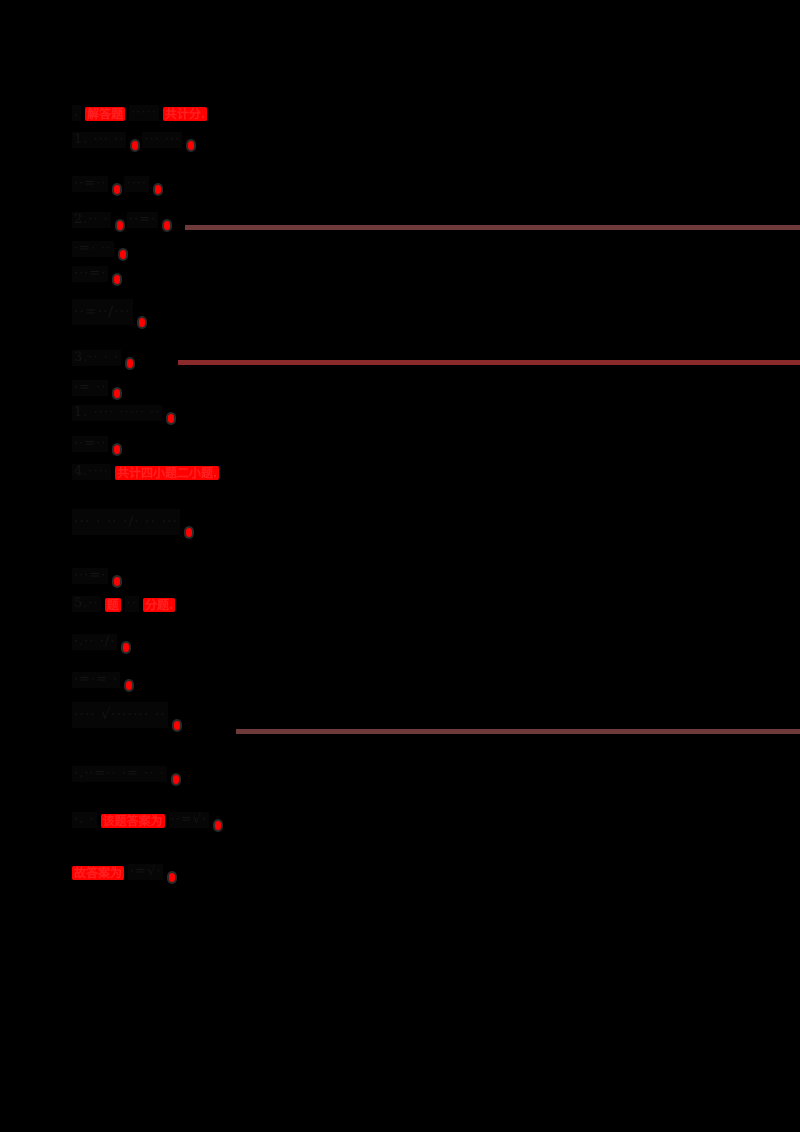 The width and height of the screenshot is (800, 1132). I want to click on text-line: 3.·· · ·, so click(103, 357).